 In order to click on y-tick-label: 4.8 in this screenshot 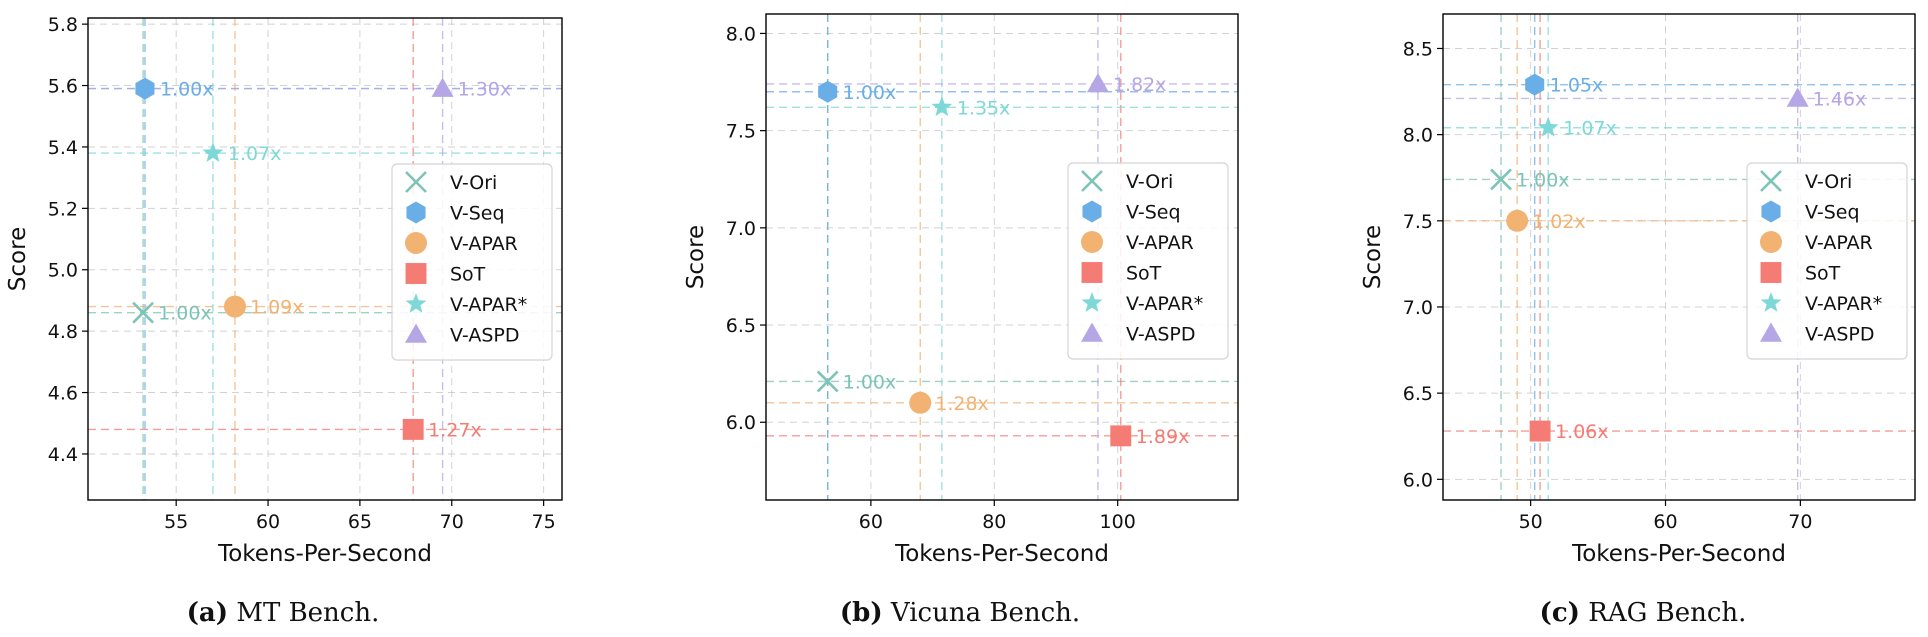, I will do `click(63, 332)`.